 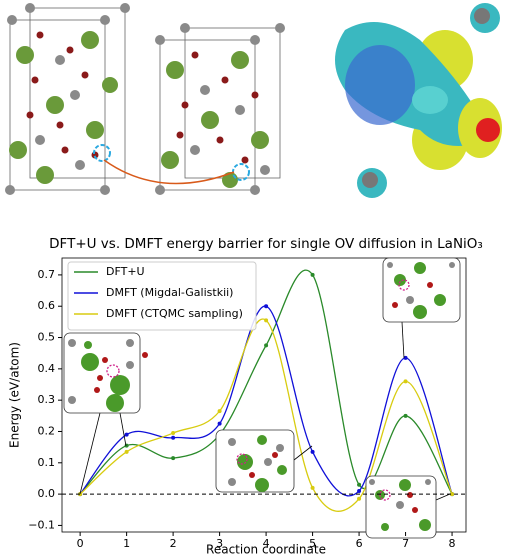 What do you see at coordinates (47, 274) in the screenshot?
I see `y-tick-label: 0.7` at bounding box center [47, 274].